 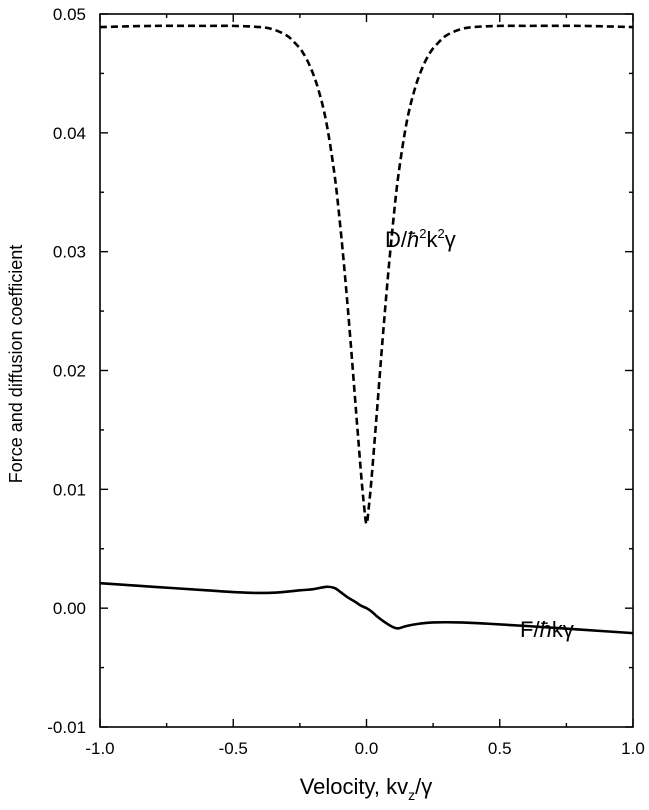 What do you see at coordinates (366, 608) in the screenshot?
I see `series-line-force` at bounding box center [366, 608].